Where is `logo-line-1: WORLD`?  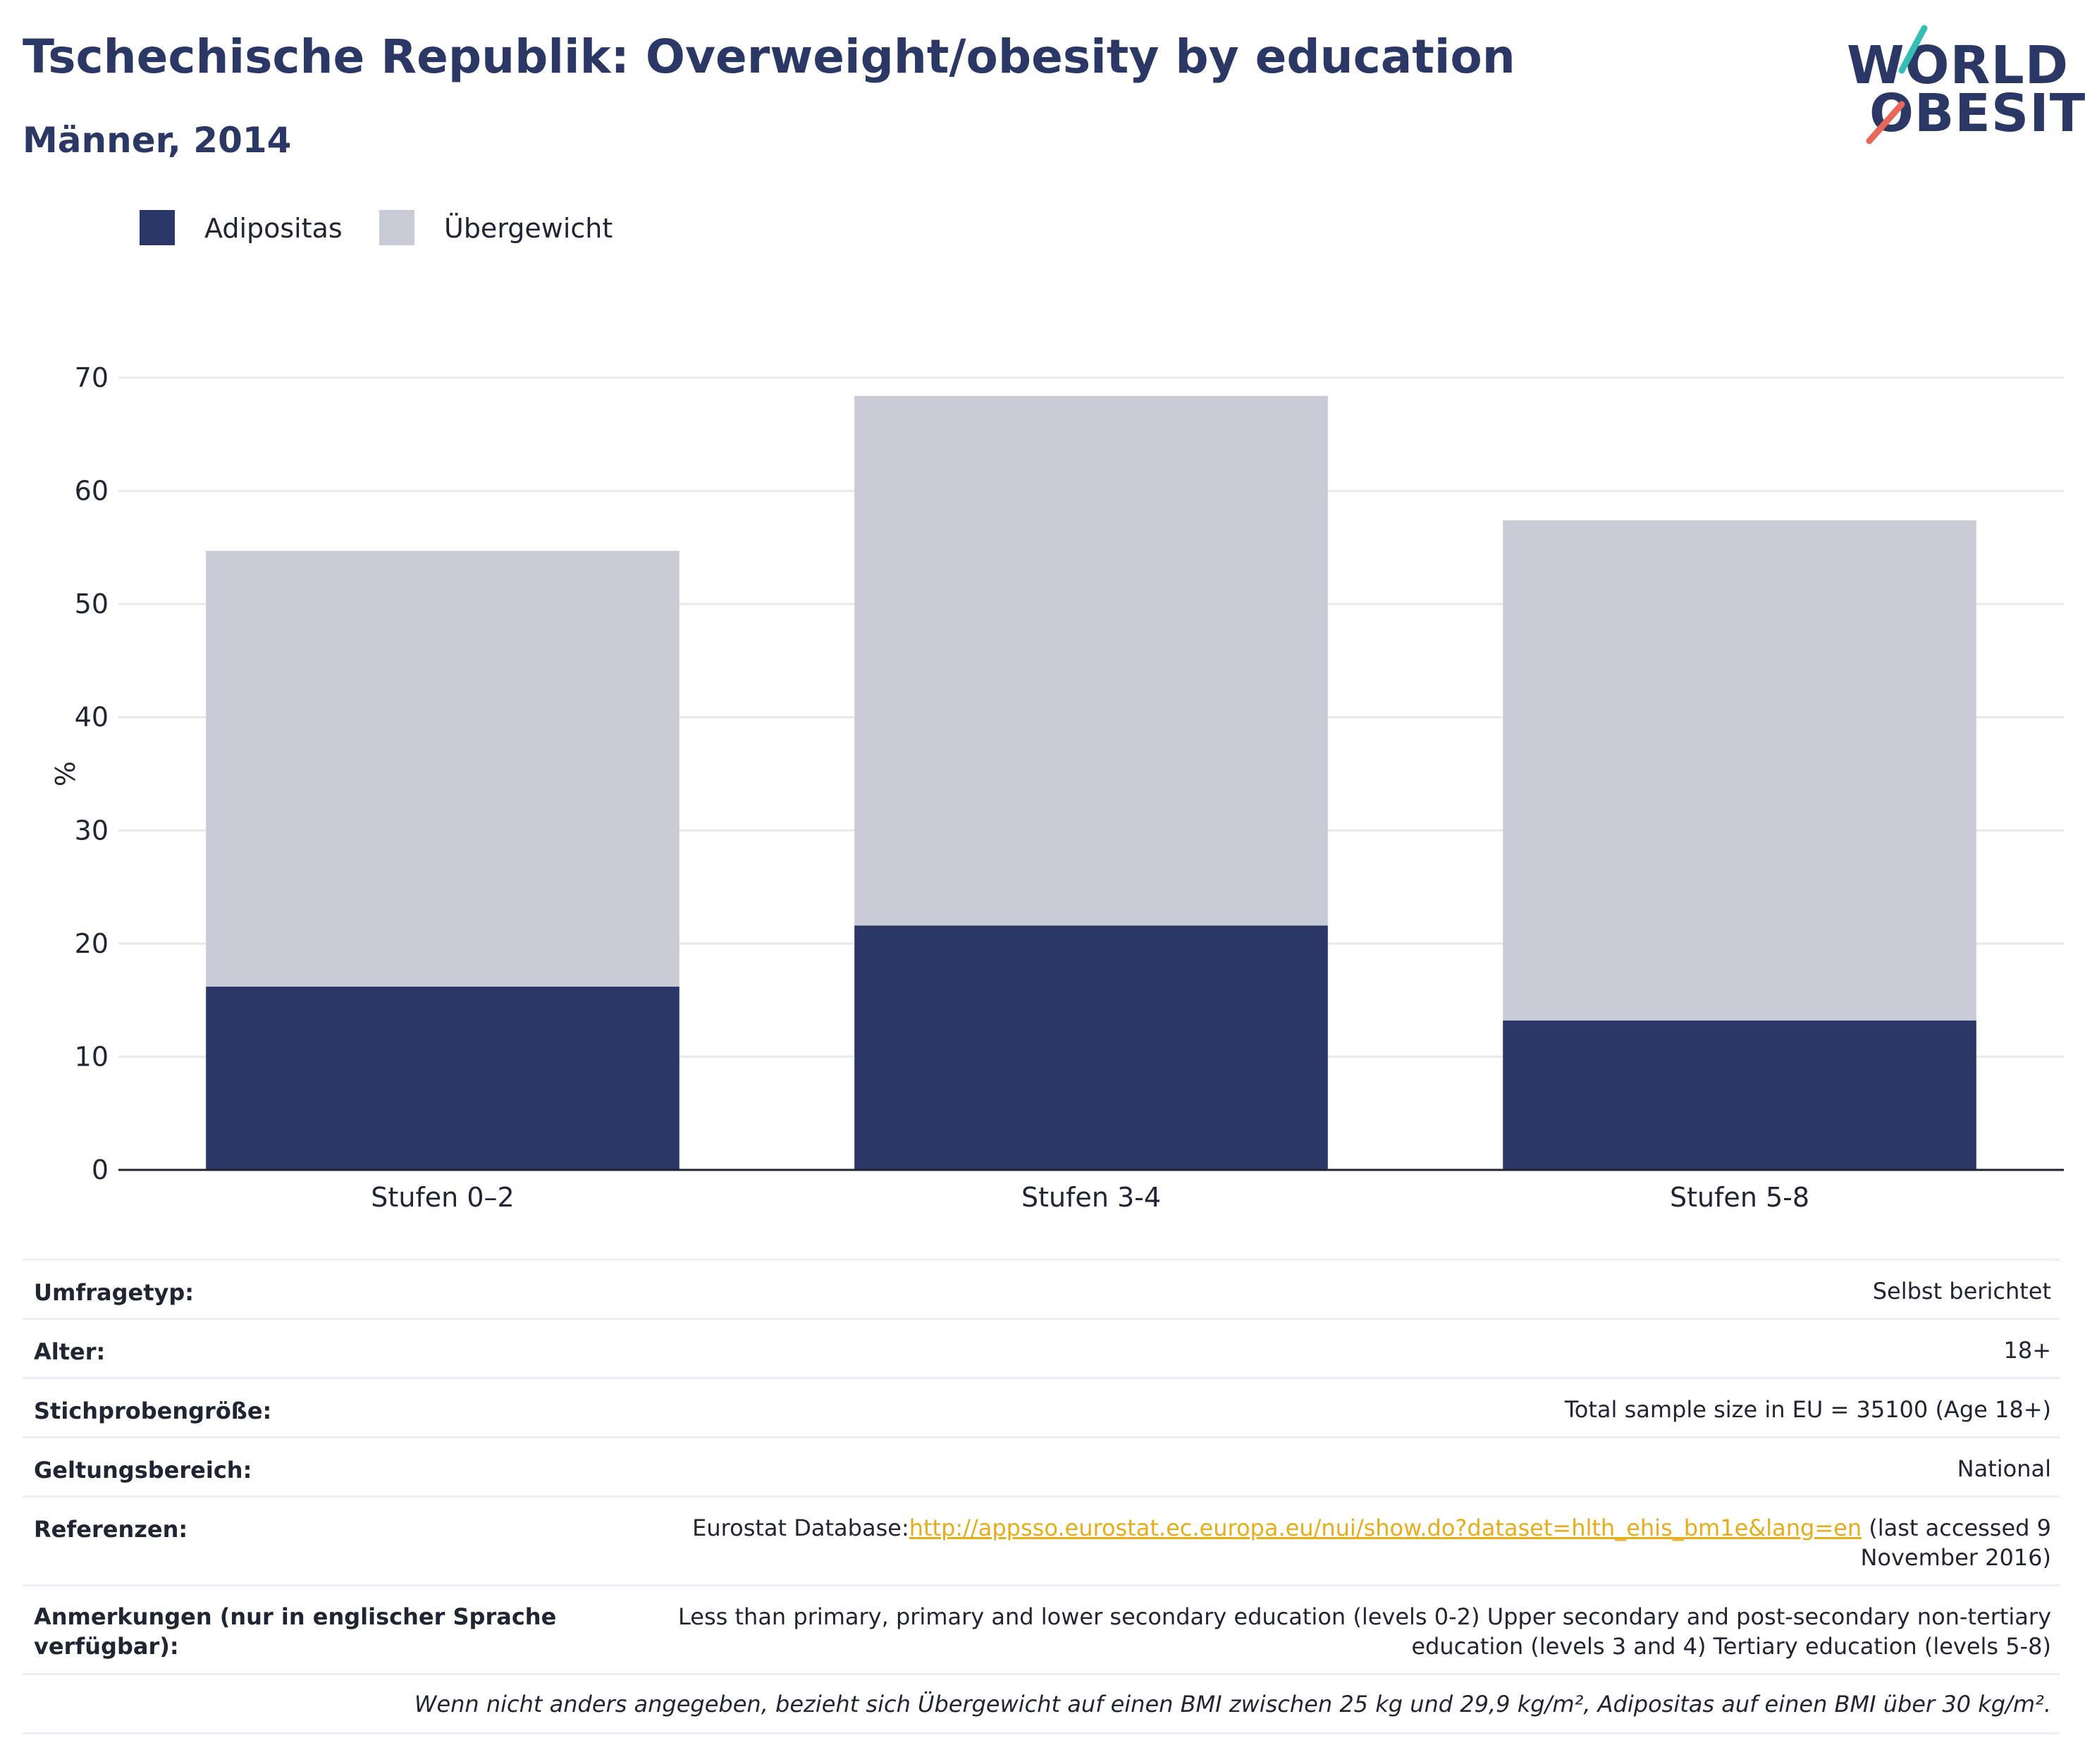
logo-line-1: WORLD is located at coordinates (1958, 65).